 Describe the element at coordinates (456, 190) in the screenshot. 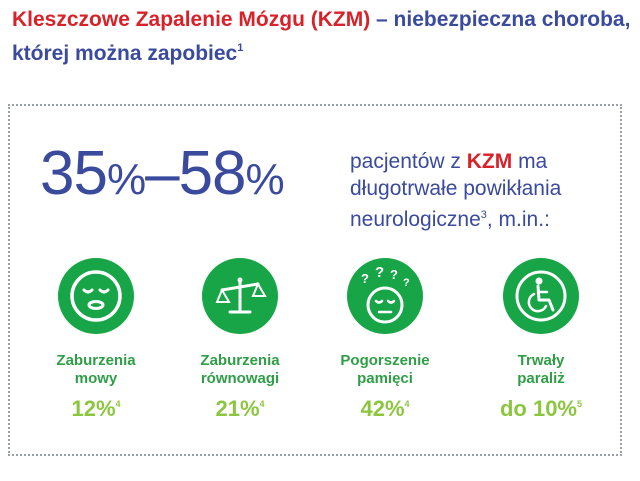

I see `description-post: ma długotrwałe powikłania neurologiczne` at that location.